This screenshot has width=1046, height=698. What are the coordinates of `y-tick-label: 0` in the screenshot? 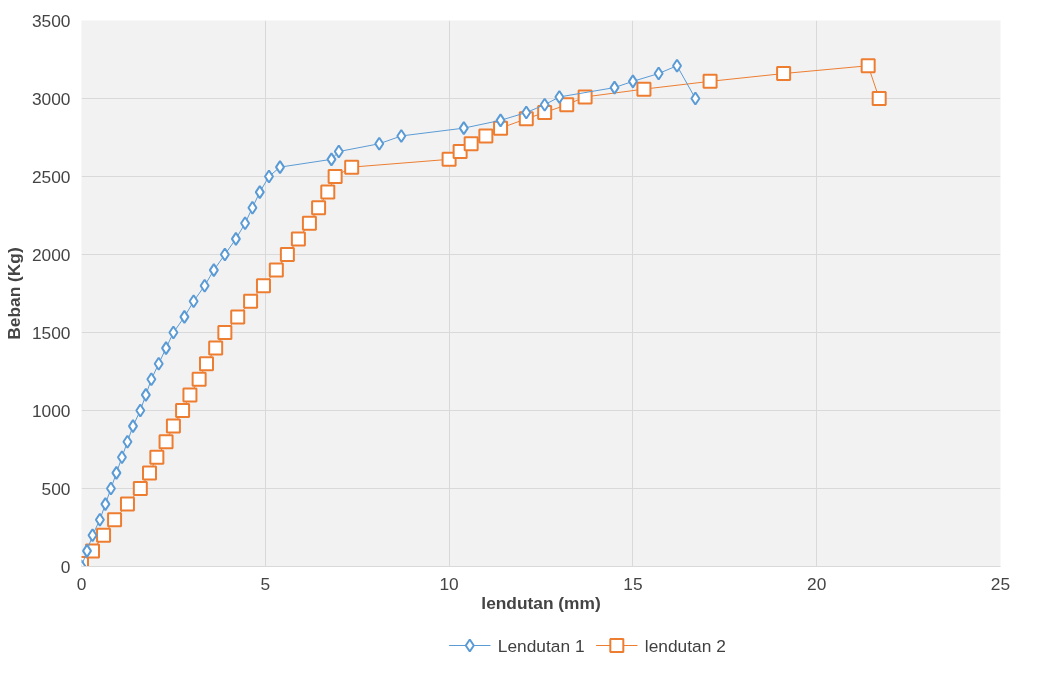 It's located at (65, 566).